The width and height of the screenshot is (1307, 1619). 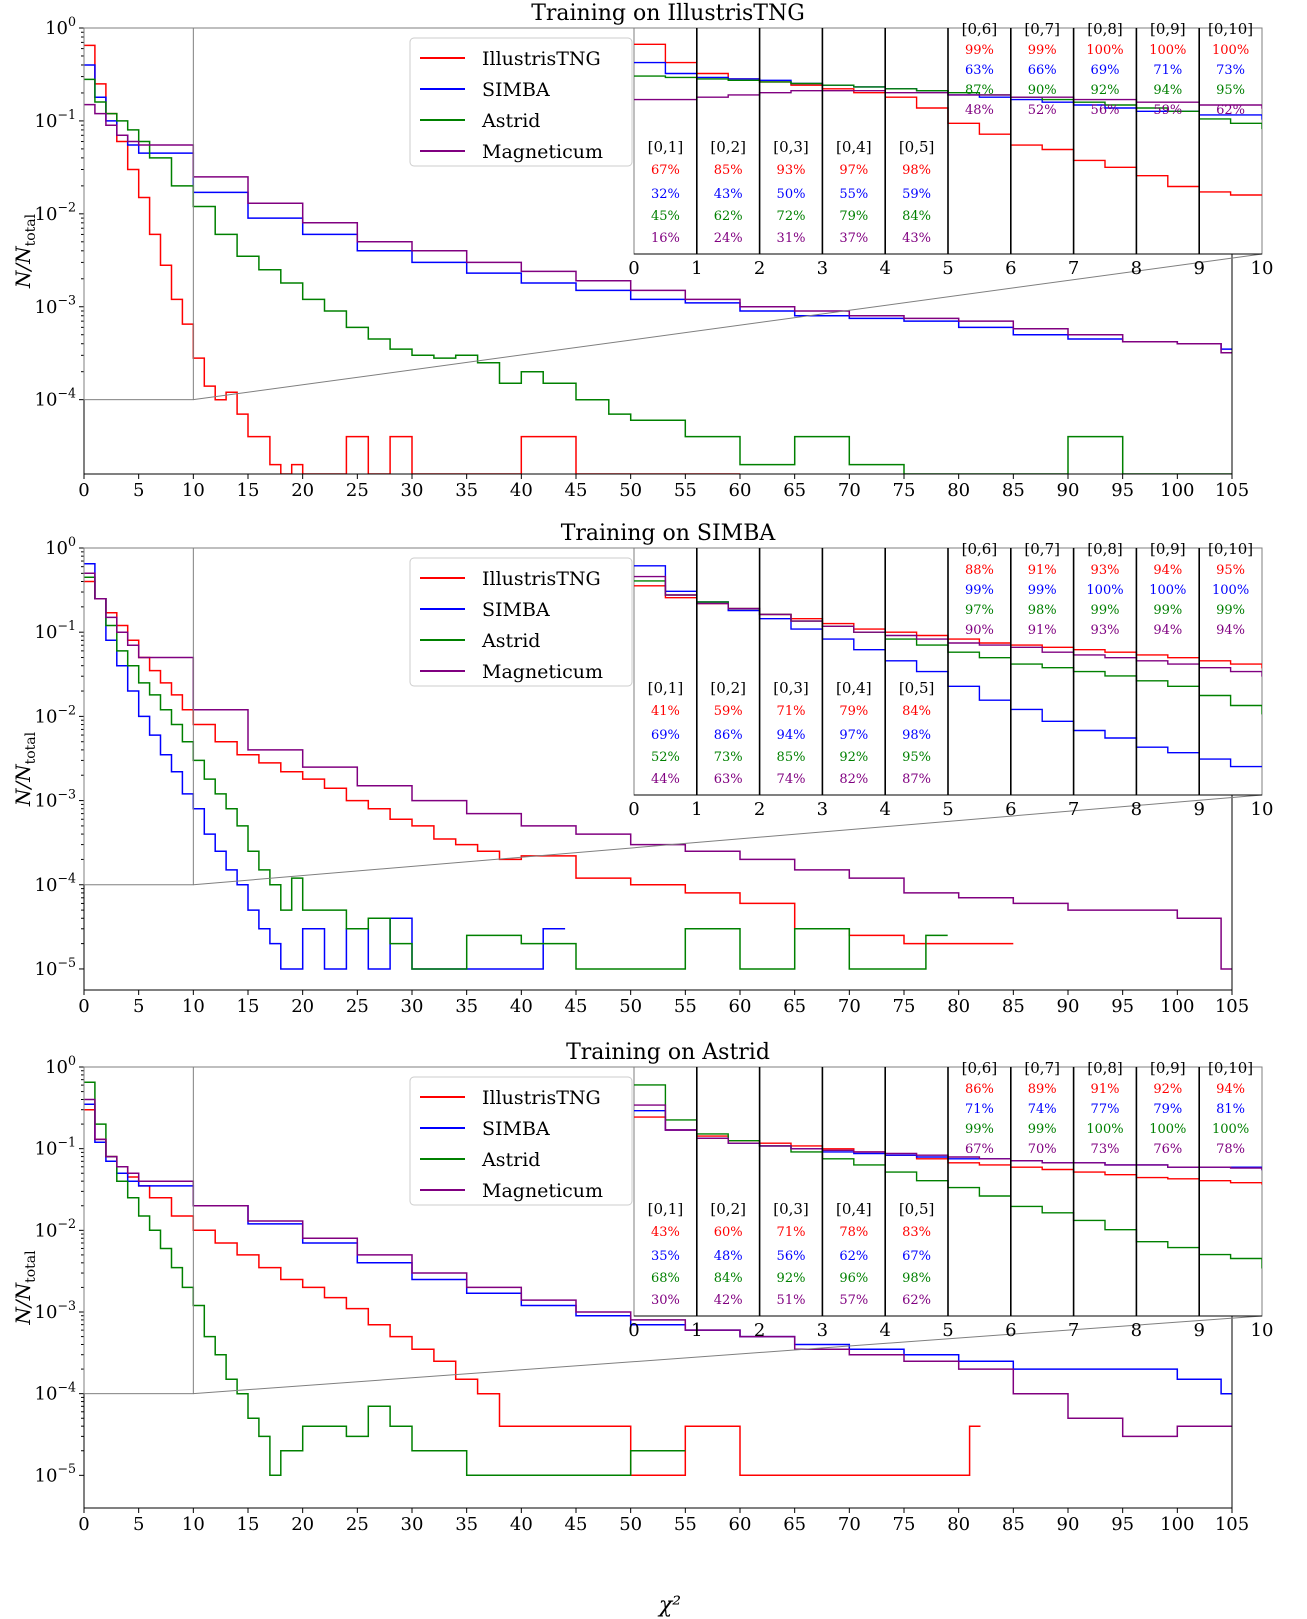 What do you see at coordinates (541, 1098) in the screenshot?
I see `legend-label-illustristng: IllustrisTNG` at bounding box center [541, 1098].